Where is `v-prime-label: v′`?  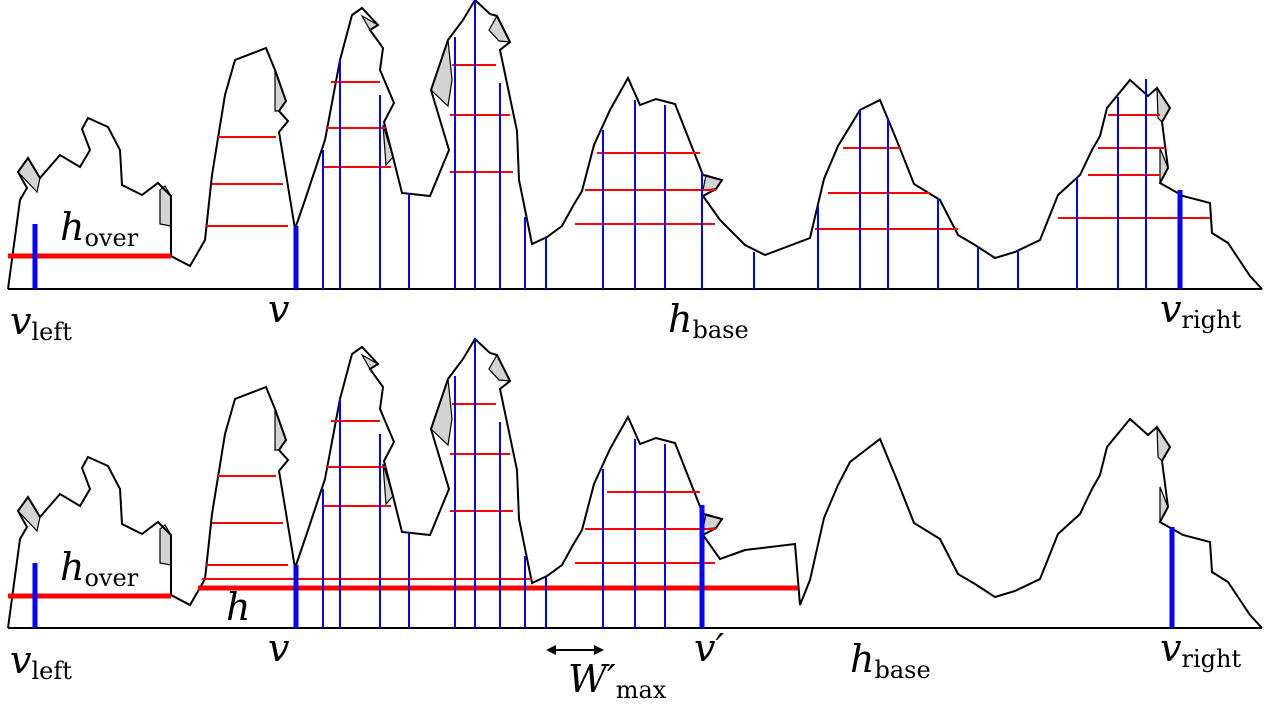 v-prime-label: v′ is located at coordinates (709, 648).